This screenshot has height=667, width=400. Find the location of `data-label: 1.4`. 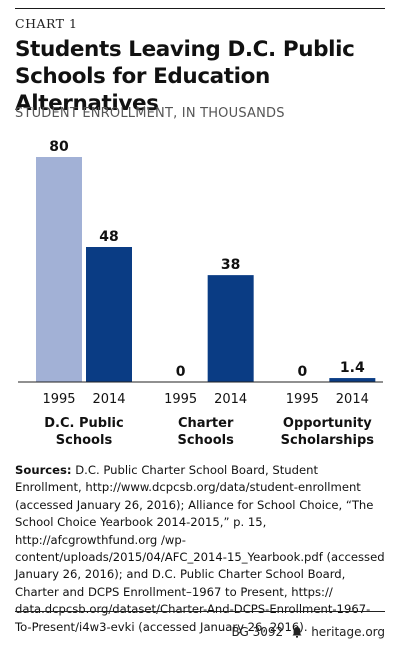

data-label: 1.4 is located at coordinates (352, 368).